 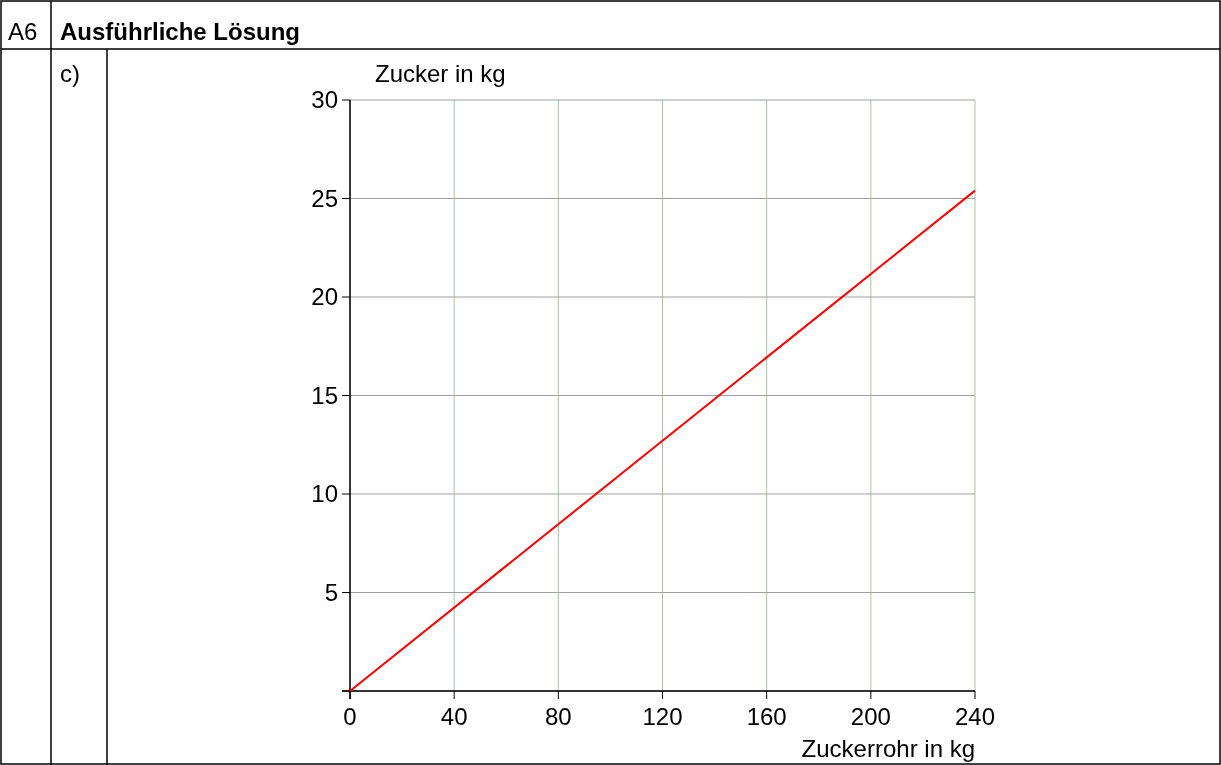 What do you see at coordinates (350, 716) in the screenshot?
I see `x-tick-label: 0` at bounding box center [350, 716].